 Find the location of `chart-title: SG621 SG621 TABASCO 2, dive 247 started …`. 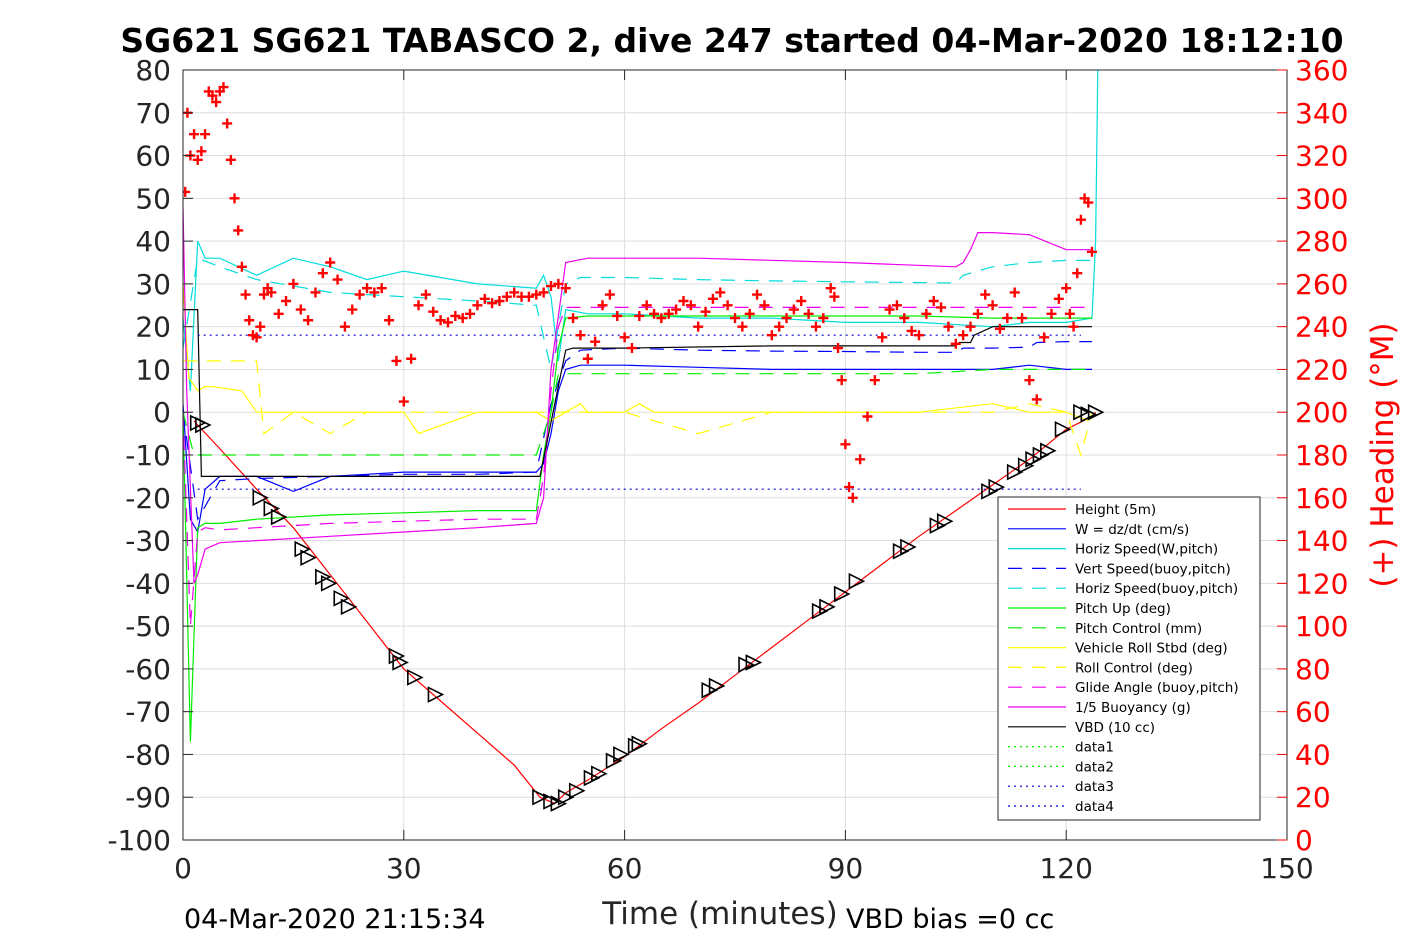

chart-title: SG621 SG621 TABASCO 2, dive 247 started … is located at coordinates (731, 40).